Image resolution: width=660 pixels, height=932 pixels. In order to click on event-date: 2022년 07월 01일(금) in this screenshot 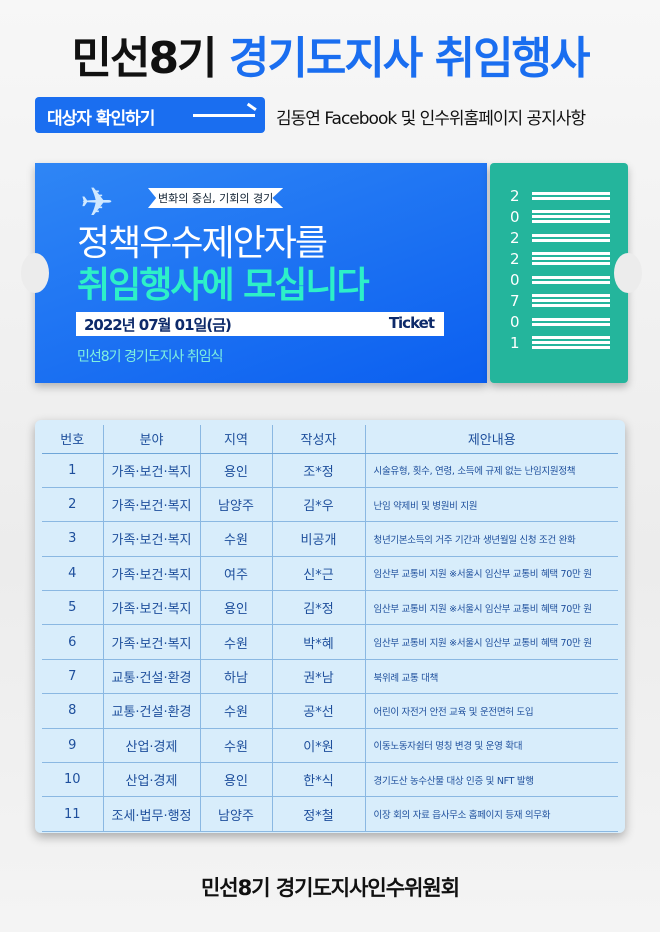, I will do `click(158, 325)`.